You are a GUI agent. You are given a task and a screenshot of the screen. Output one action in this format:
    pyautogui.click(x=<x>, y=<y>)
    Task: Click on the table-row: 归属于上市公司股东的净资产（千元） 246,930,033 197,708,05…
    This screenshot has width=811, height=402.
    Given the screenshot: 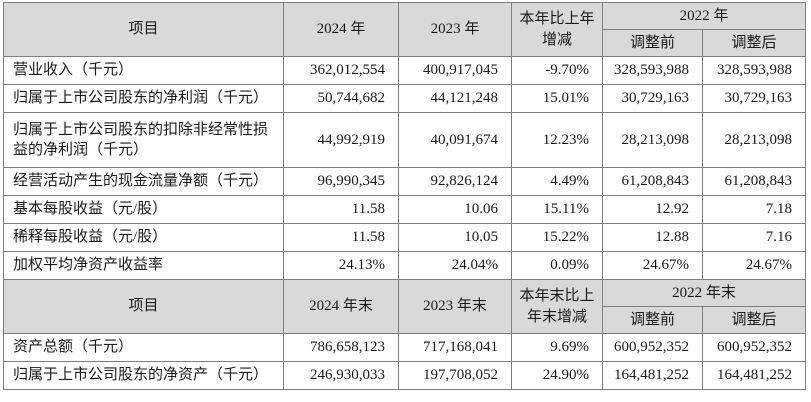 What is the action you would take?
    pyautogui.click(x=405, y=375)
    